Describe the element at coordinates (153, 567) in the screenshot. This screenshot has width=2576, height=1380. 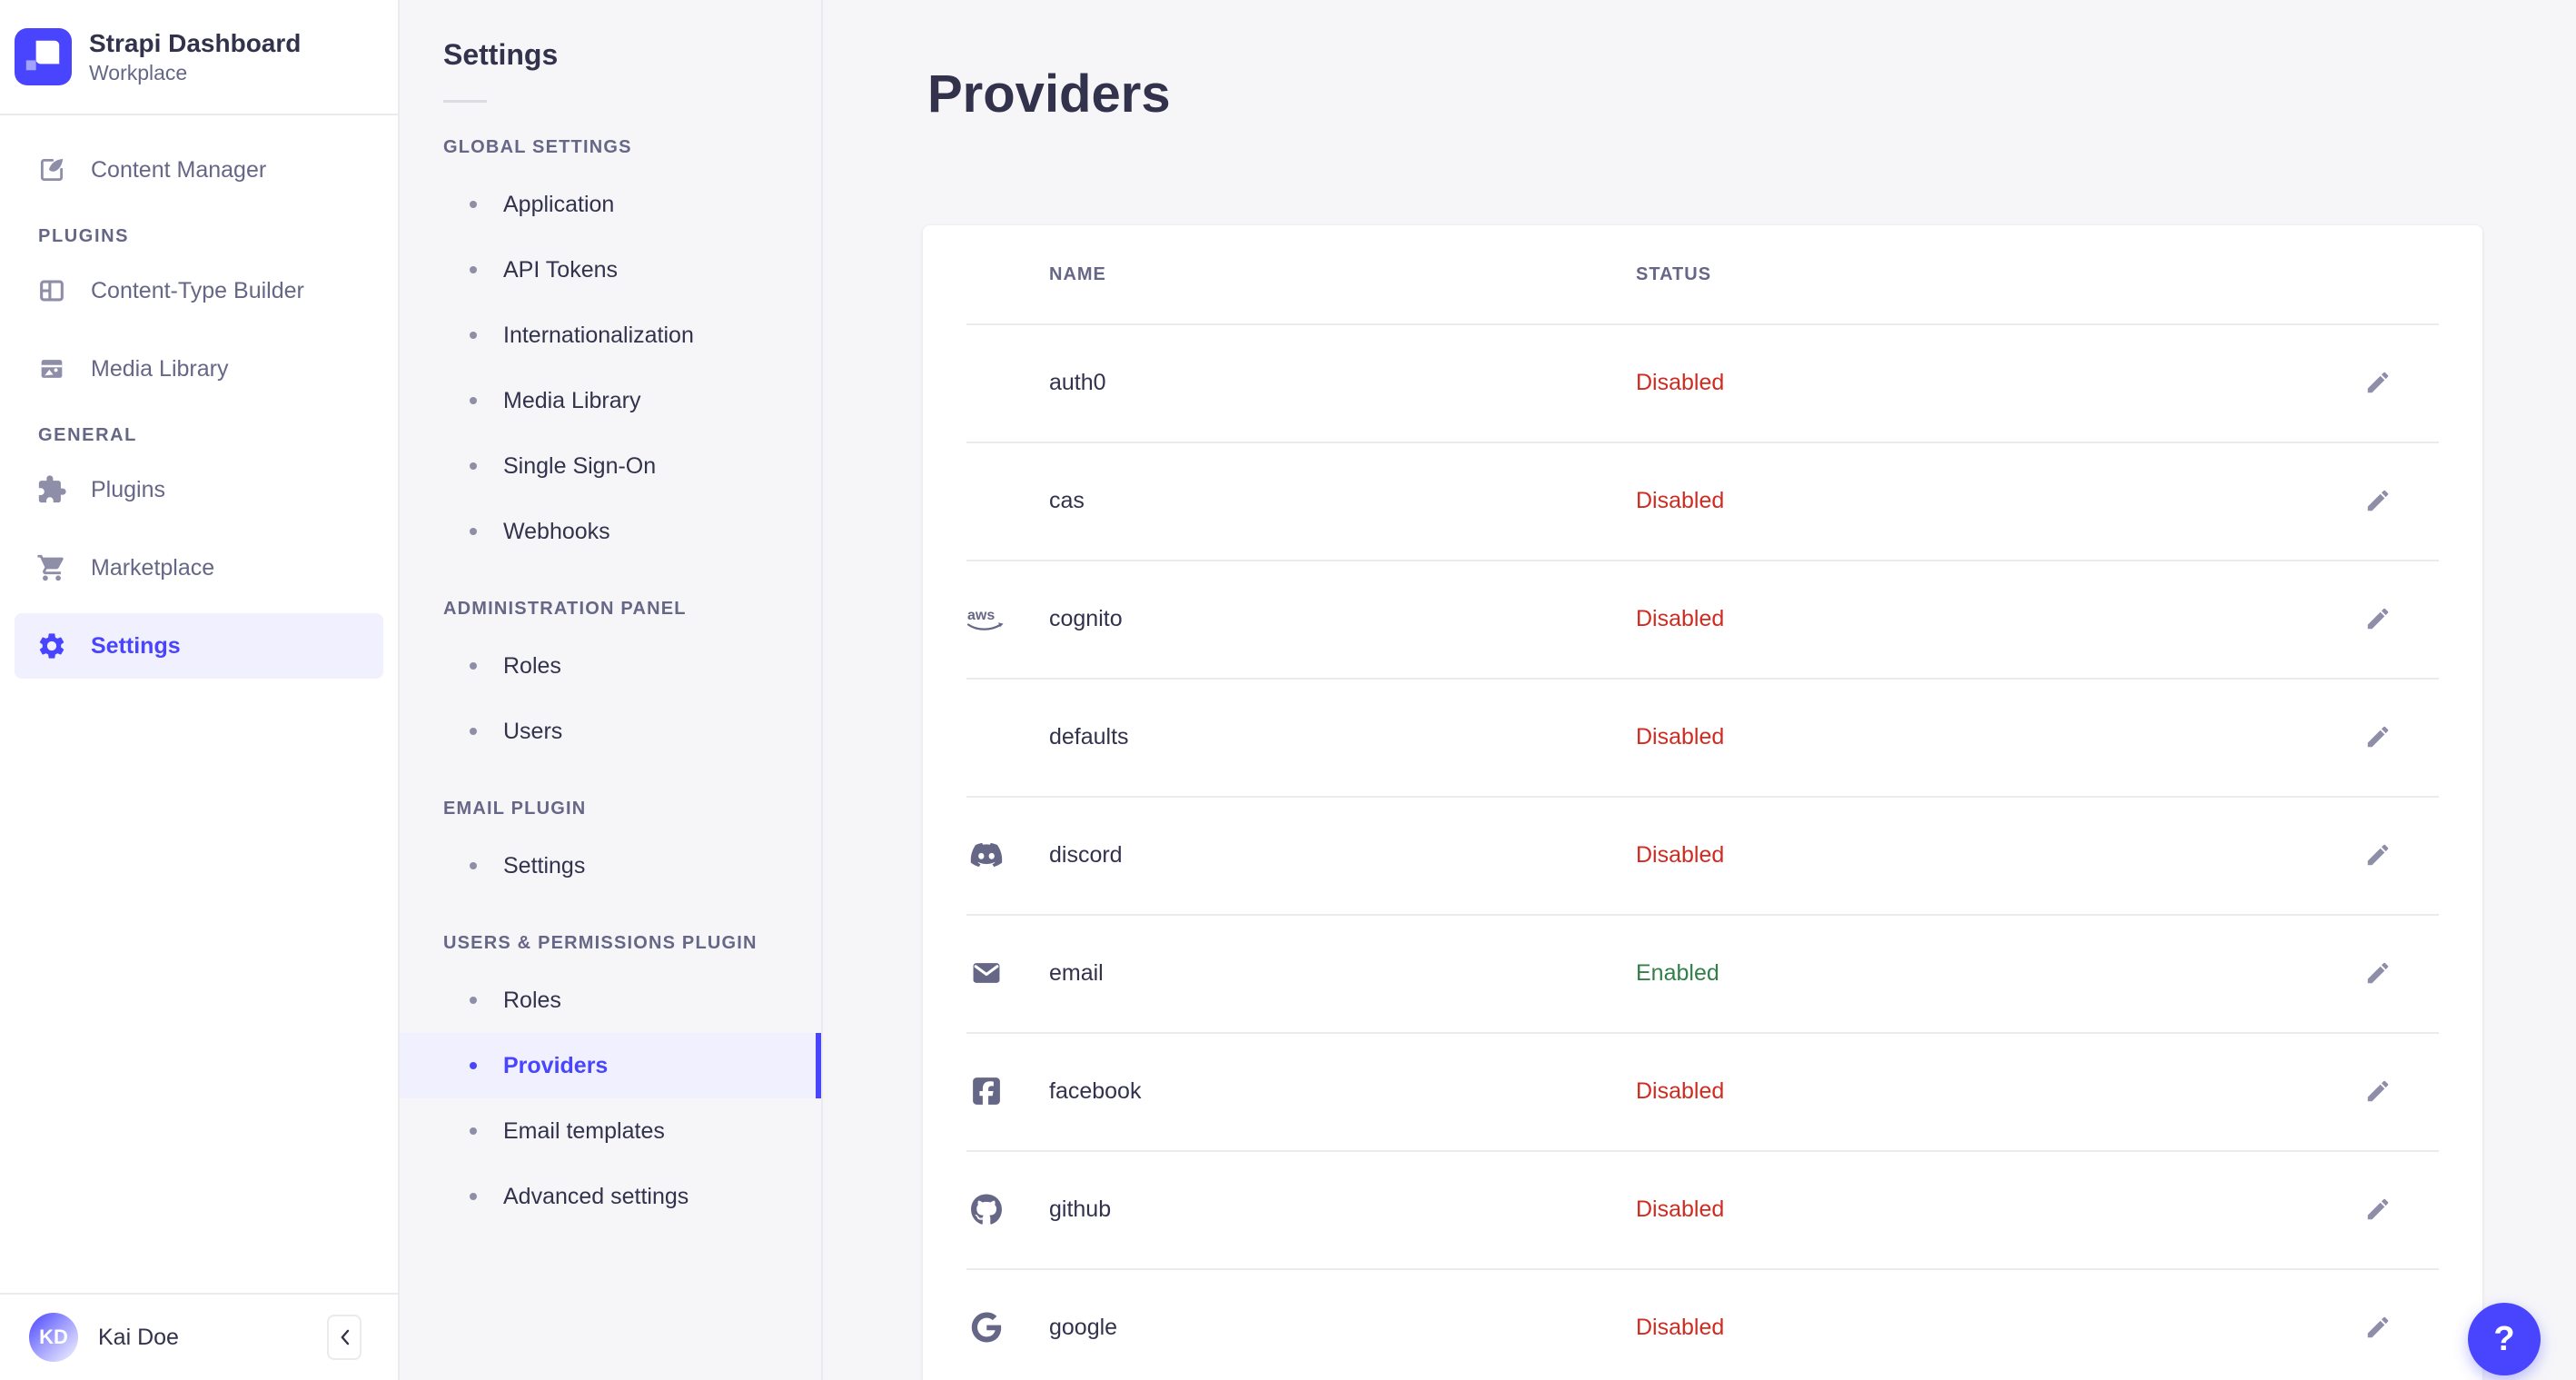
I see `sidebar-item-label: Marketplace` at that location.